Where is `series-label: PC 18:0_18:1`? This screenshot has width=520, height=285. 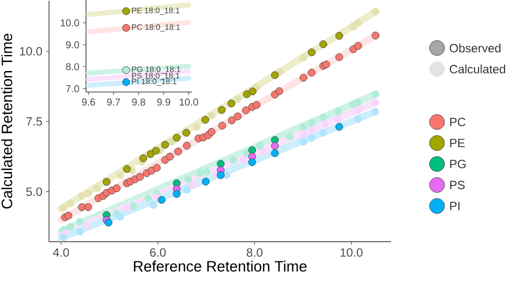
series-label: PC 18:0_18:1 is located at coordinates (156, 28).